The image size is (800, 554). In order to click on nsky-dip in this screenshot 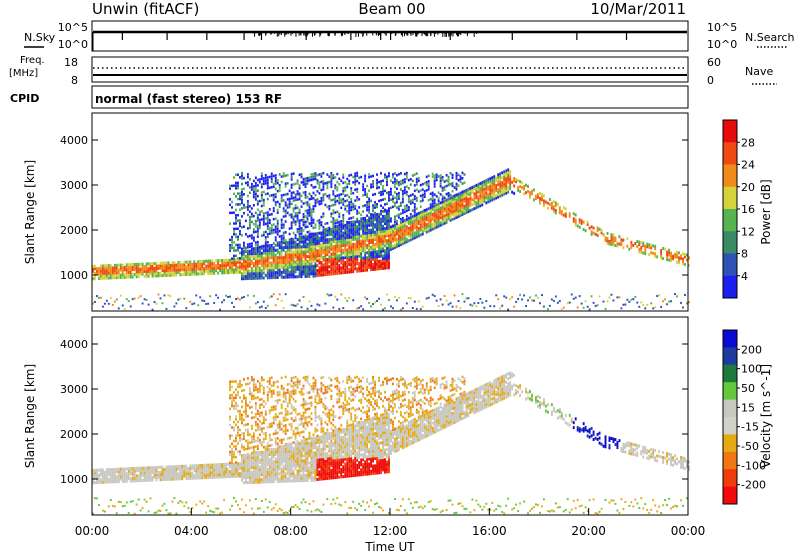, I will do `click(306, 36)`.